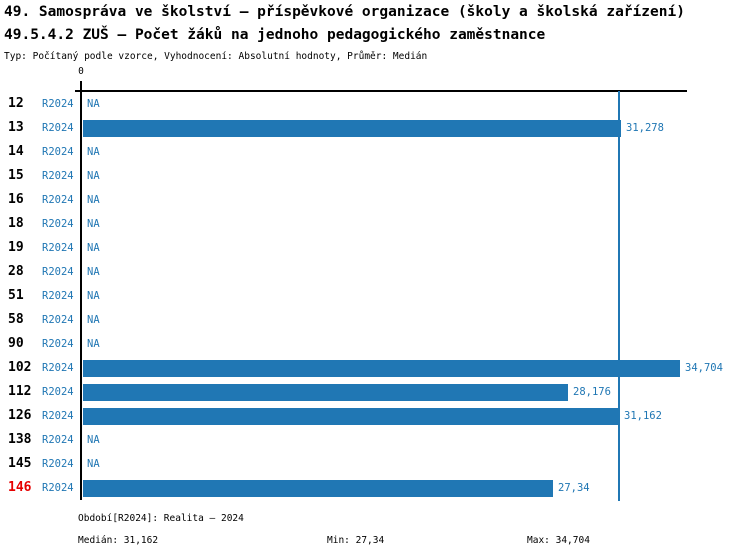  I want to click on category-label: 14, so click(16, 151).